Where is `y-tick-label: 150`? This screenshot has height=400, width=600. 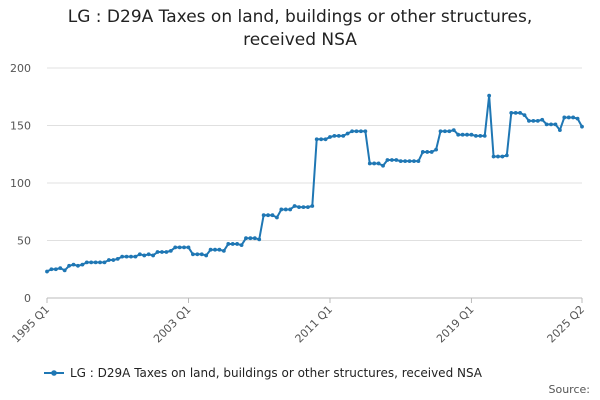
y-tick-label: 150 is located at coordinates (20, 126).